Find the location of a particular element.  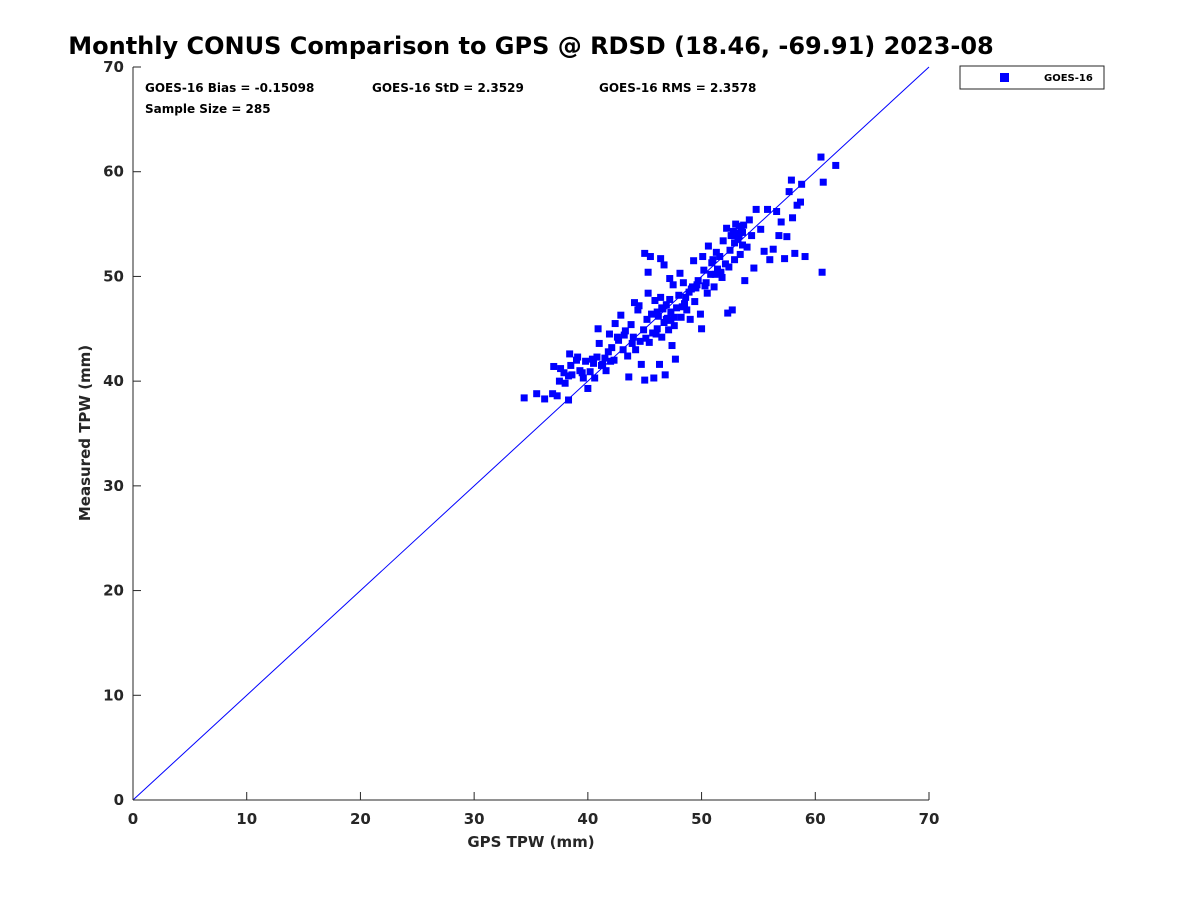

y-tick-label: 0 is located at coordinates (119, 800).